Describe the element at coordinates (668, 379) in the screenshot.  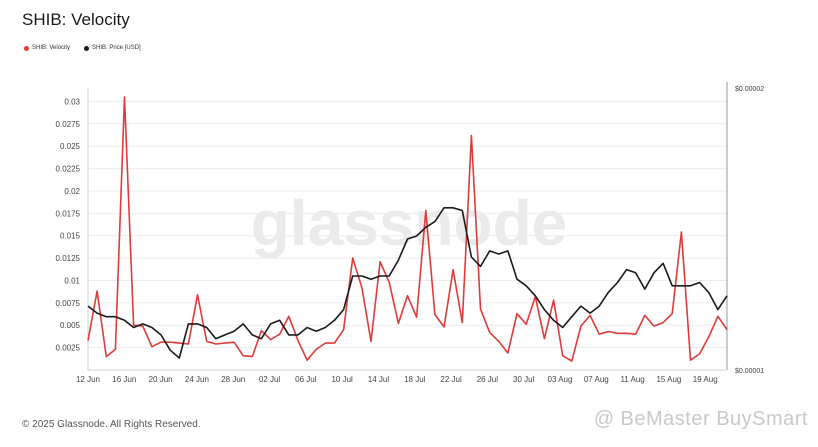
I see `x-tick-label: 15 Aug` at that location.